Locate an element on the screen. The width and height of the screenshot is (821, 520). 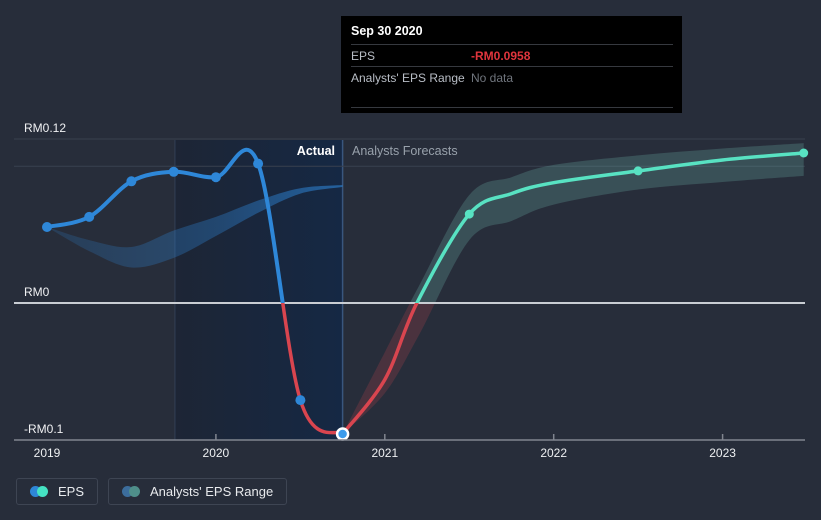
legend-analysts-eps-range-toggle: Analysts' EPS Range is located at coordinates (198, 491).